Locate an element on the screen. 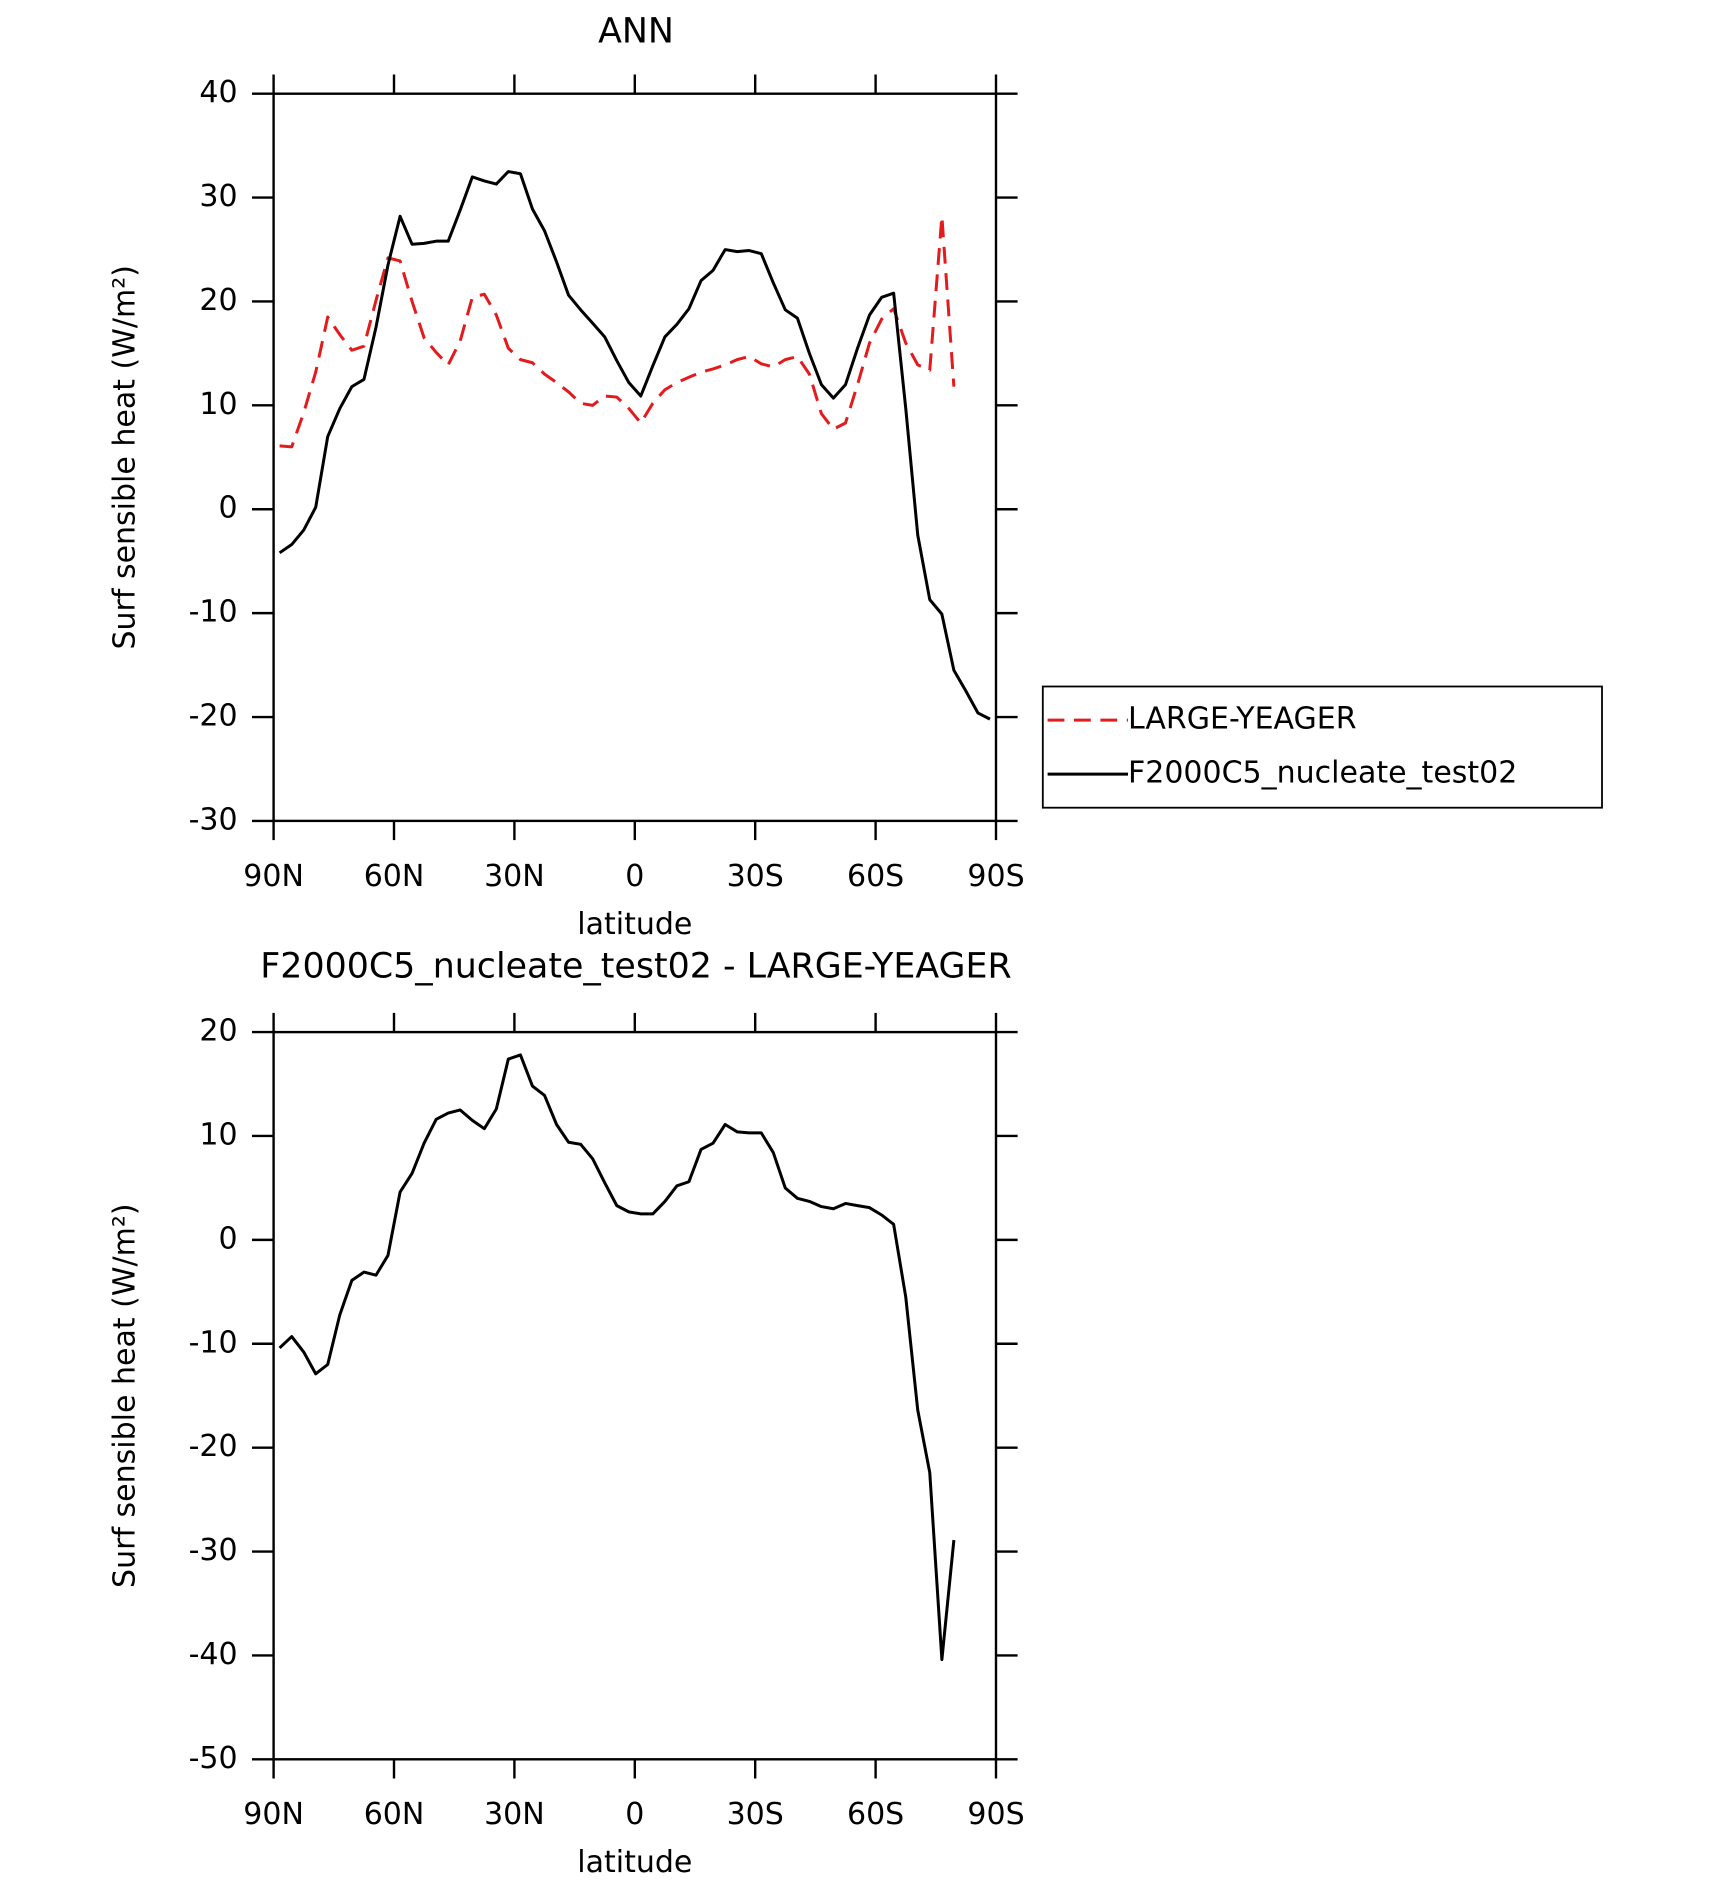 This screenshot has height=1883, width=1710. y-tick-label: 30 is located at coordinates (218, 196).